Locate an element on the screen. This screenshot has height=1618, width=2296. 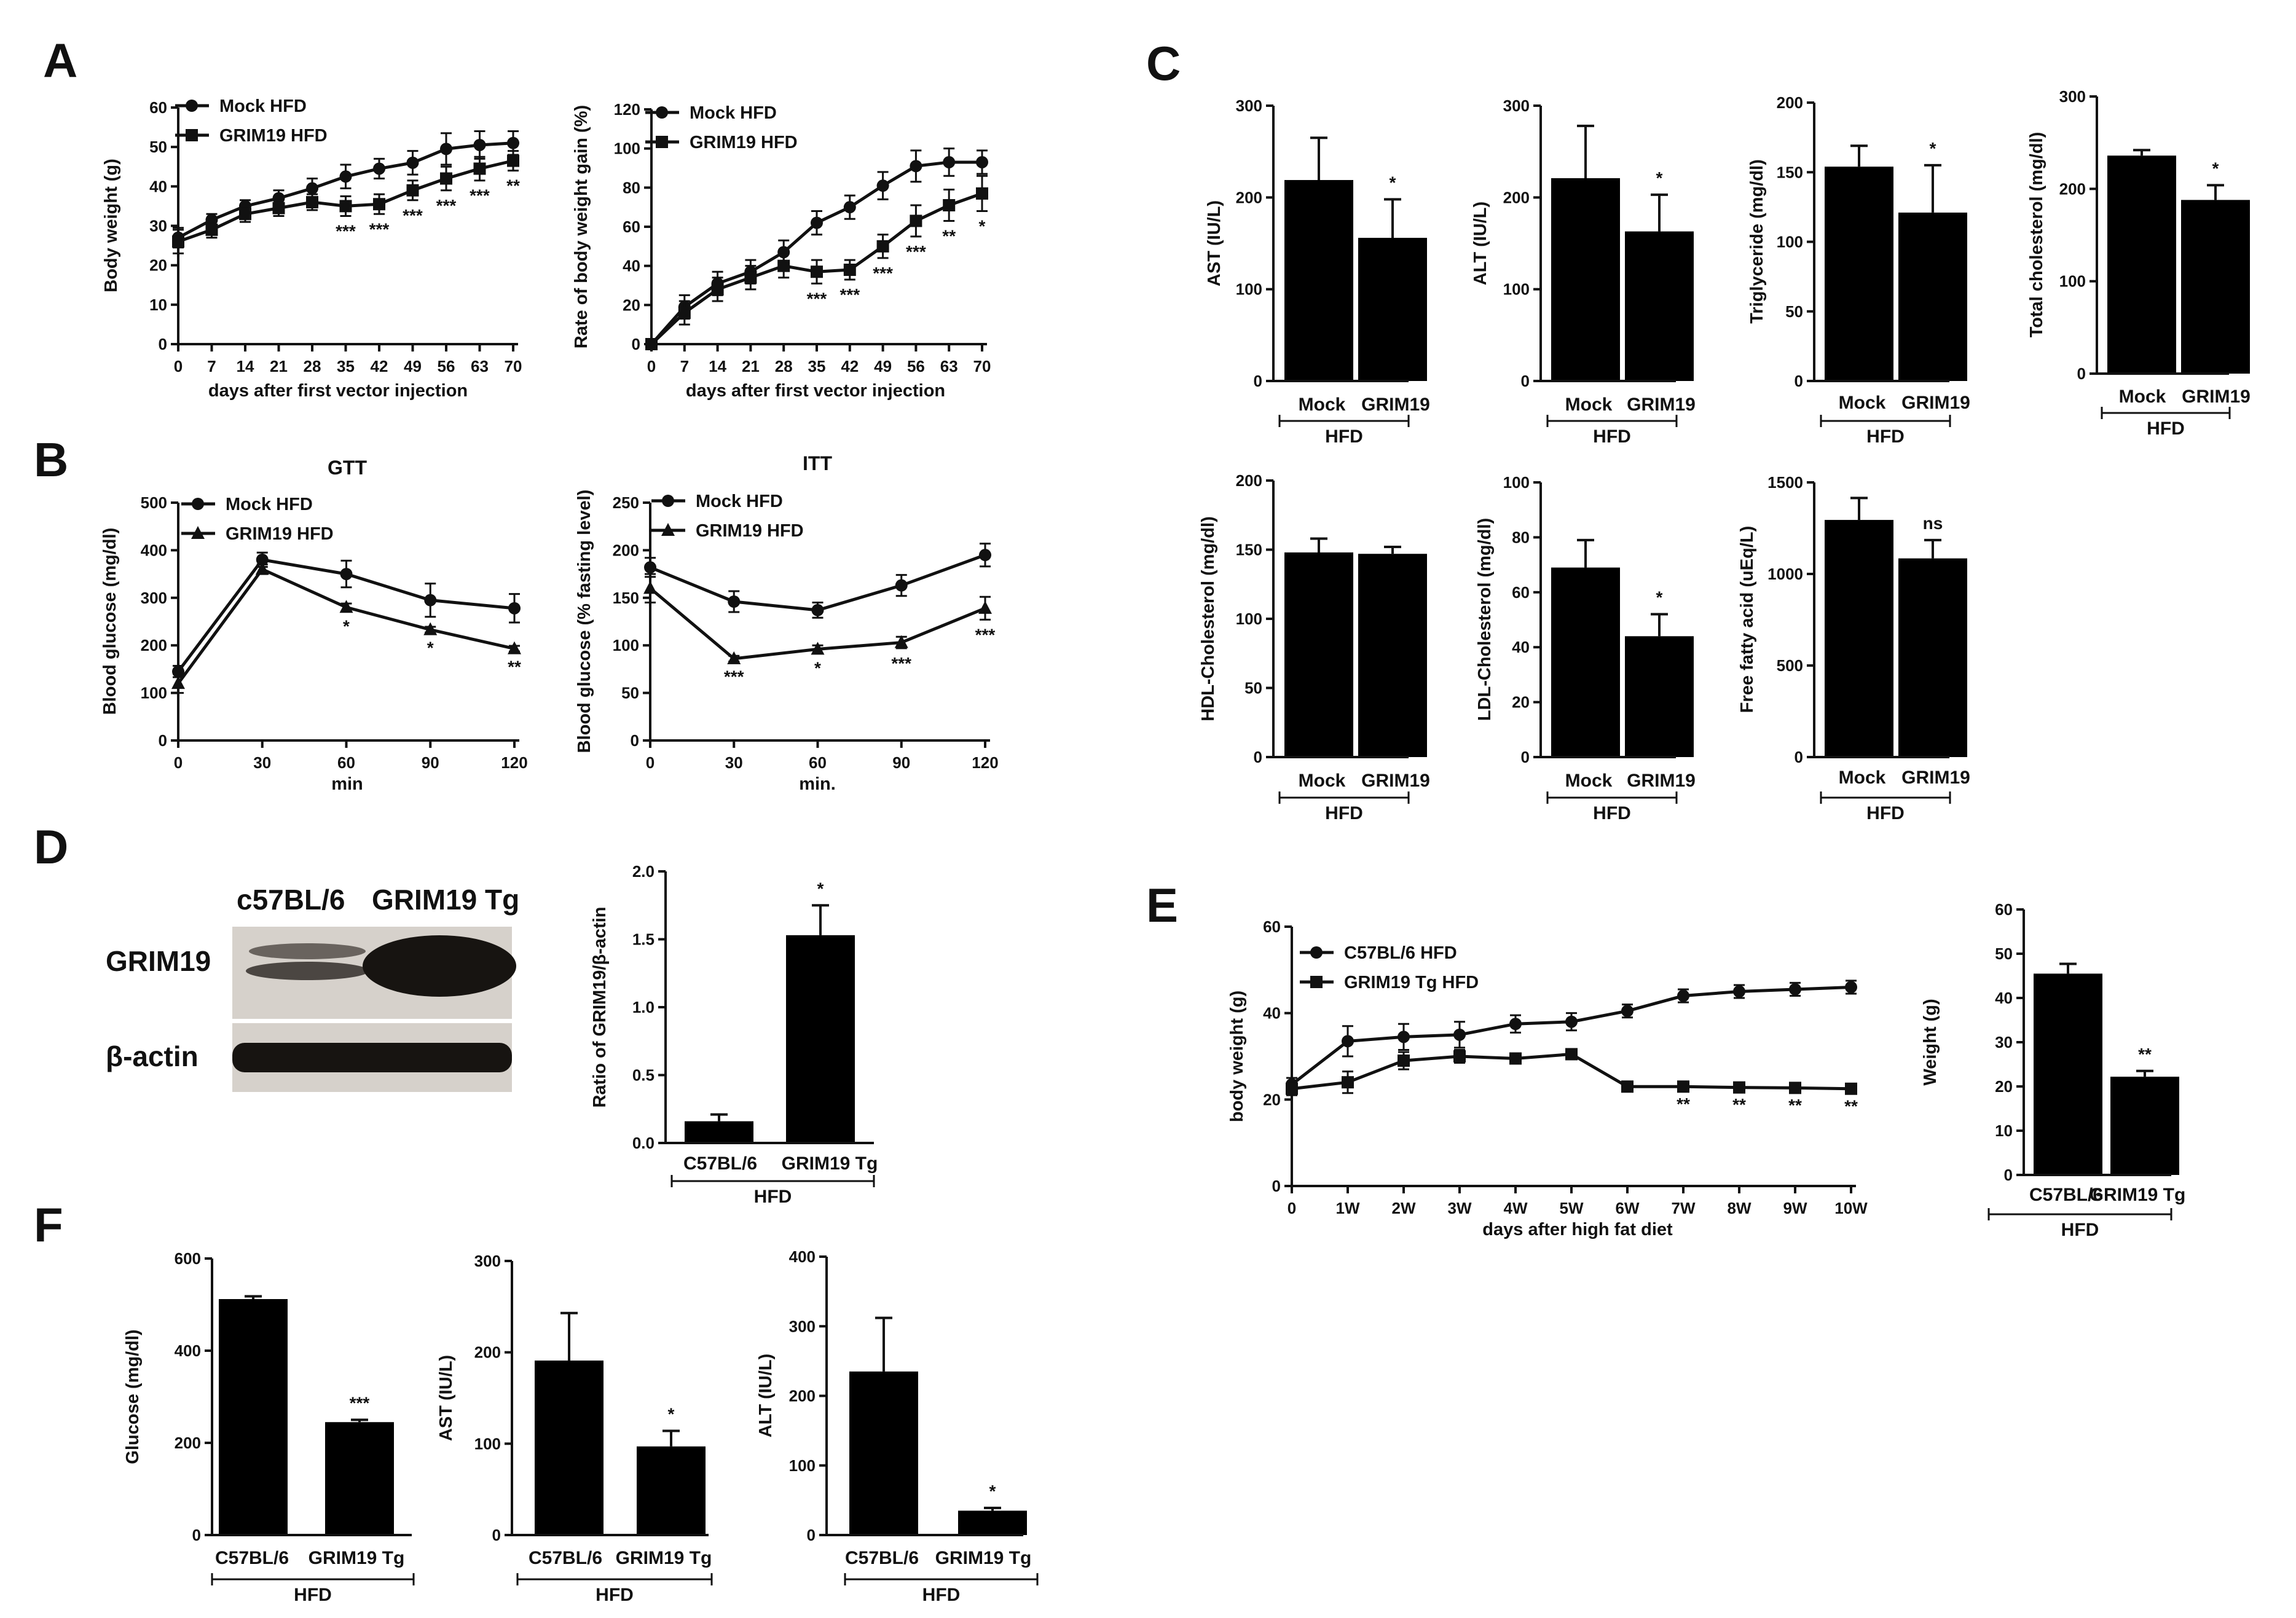
category-label: C57BL/6 is located at coordinates (2066, 1195).